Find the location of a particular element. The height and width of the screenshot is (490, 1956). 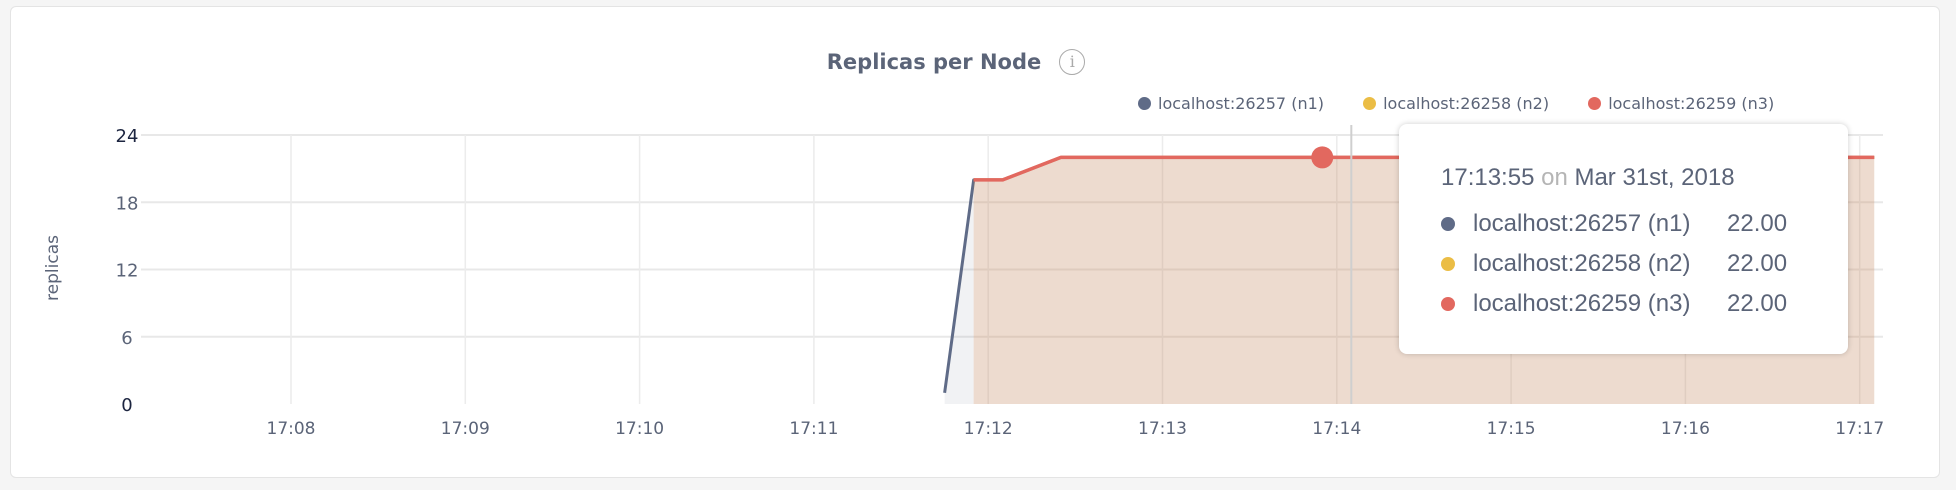

x-tick-label: 17:13 is located at coordinates (1162, 429).